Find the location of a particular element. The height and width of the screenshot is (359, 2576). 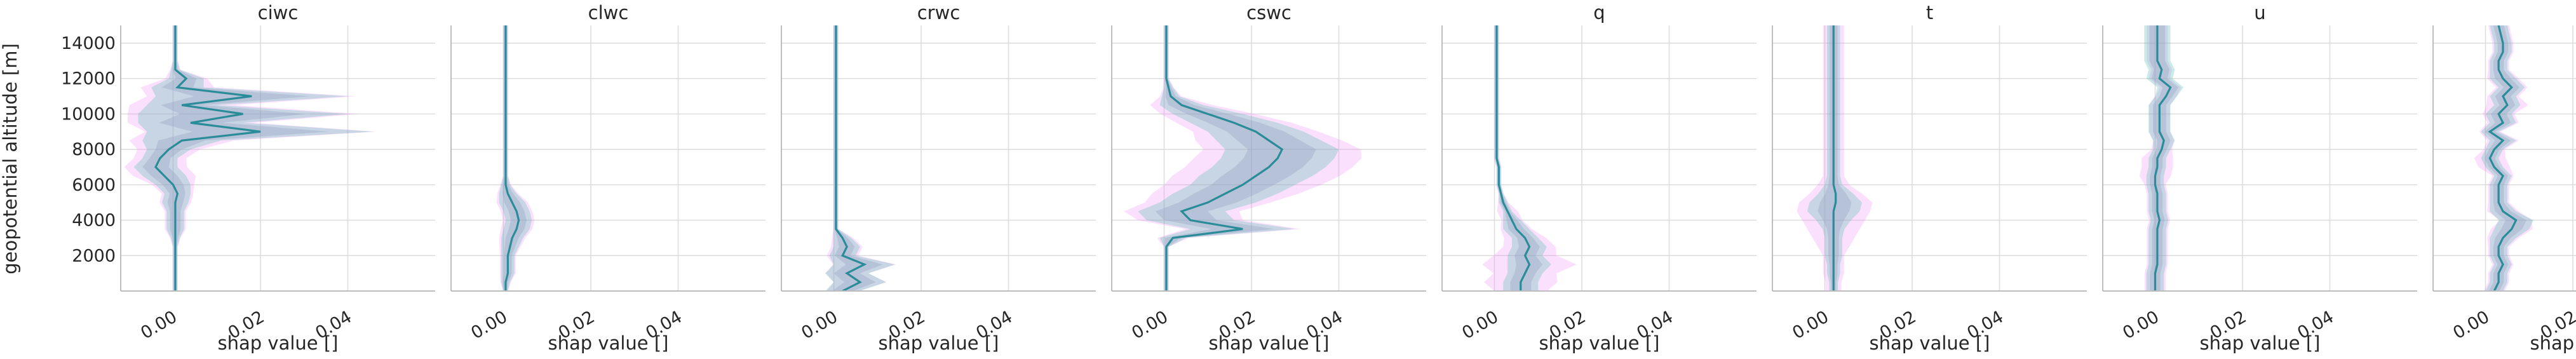

panel-title: q is located at coordinates (1599, 13).